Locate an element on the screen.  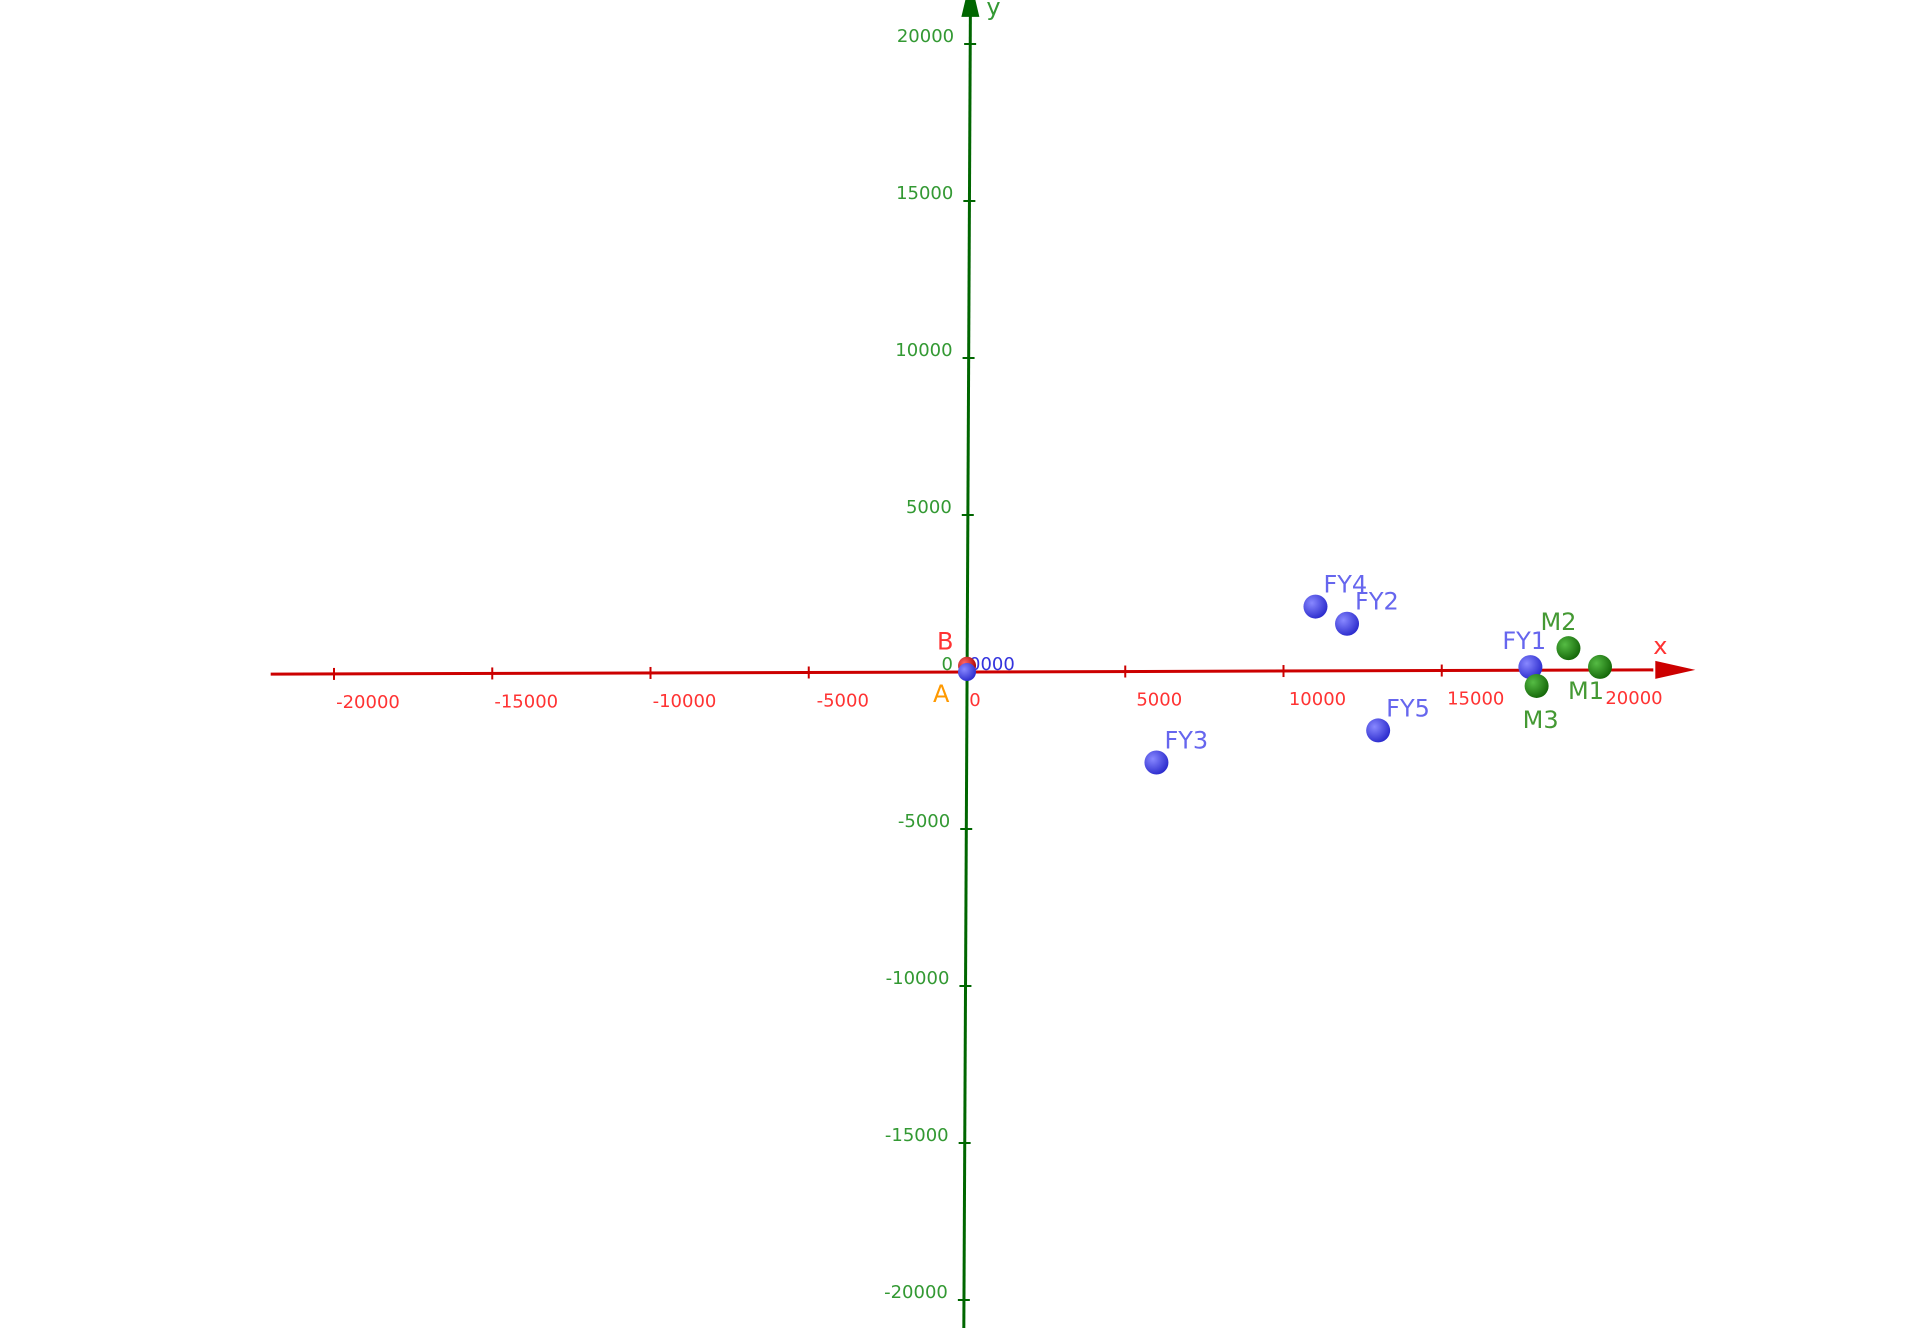
point-label-m3: M3 is located at coordinates (1541, 720).